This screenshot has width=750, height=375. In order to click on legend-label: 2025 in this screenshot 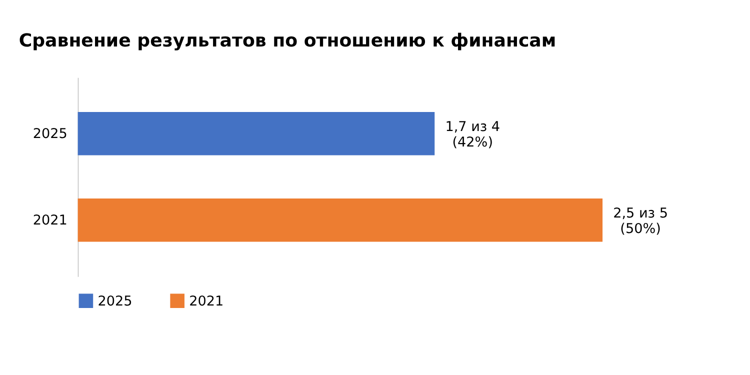, I will do `click(115, 301)`.